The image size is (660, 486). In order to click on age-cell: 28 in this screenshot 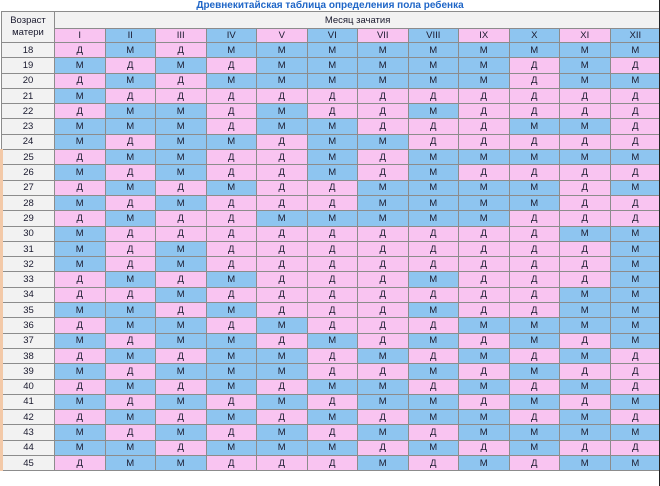, I will do `click(27, 203)`.